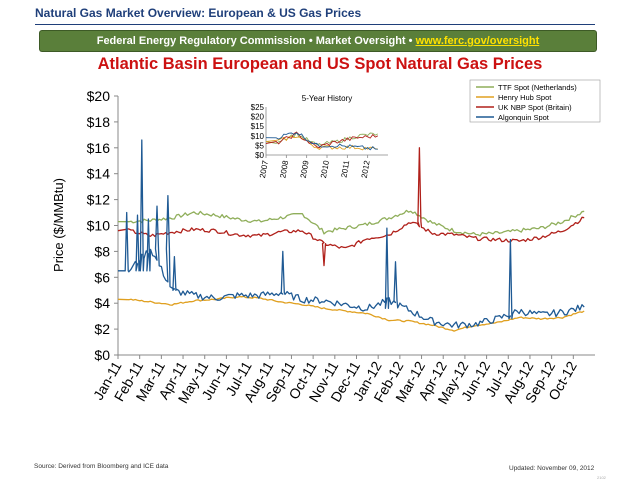  I want to click on y-tick-label: $0, so click(102, 355).